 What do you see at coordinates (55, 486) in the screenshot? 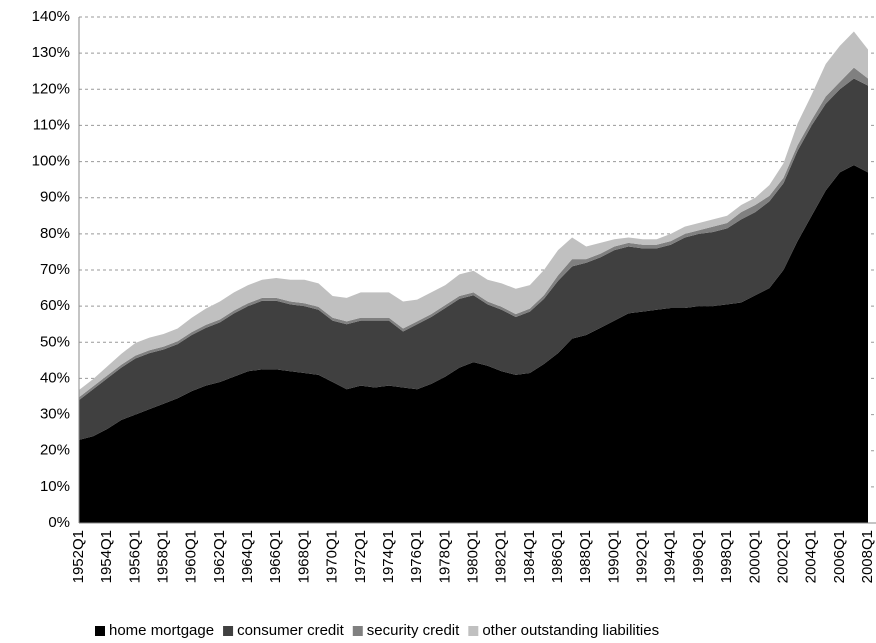
I see `y-tick-label: 10%` at bounding box center [55, 486].